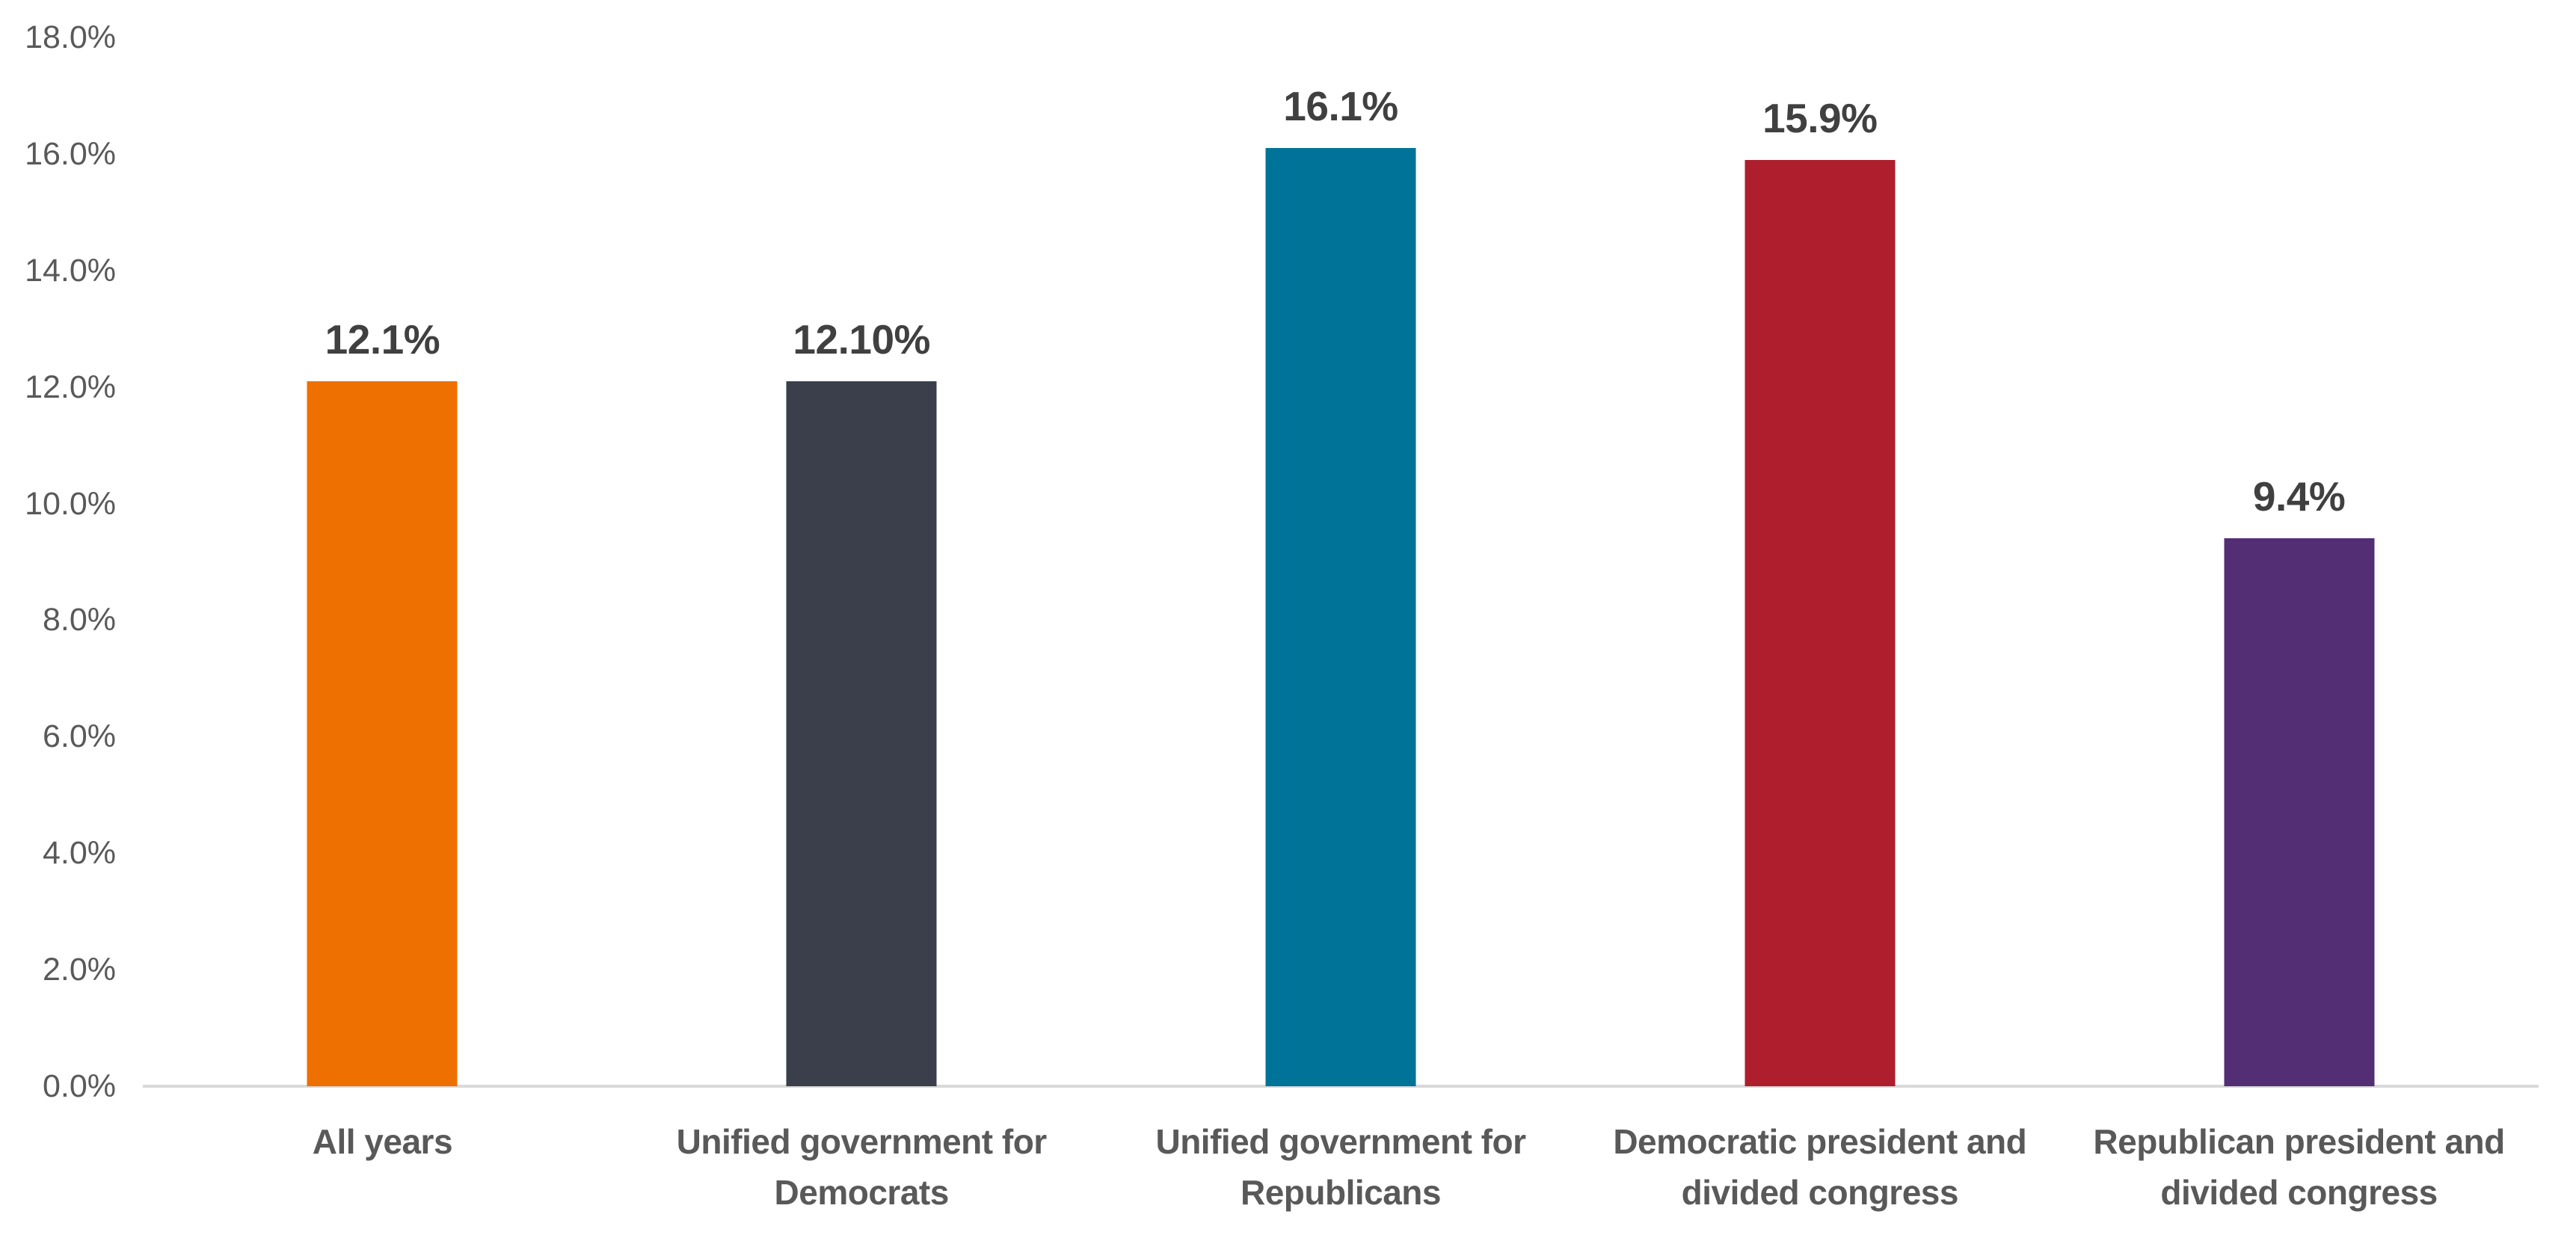  Describe the element at coordinates (2299, 1167) in the screenshot. I see `category-label-4: Republican president and divided congress` at that location.